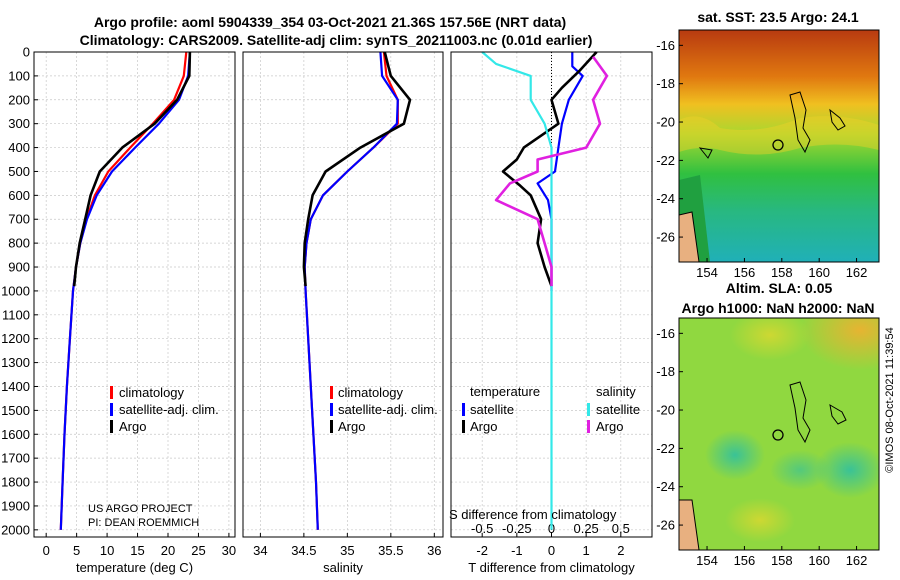 The width and height of the screenshot is (900, 580). What do you see at coordinates (800, 412) in the screenshot?
I see `reef-contour` at bounding box center [800, 412].